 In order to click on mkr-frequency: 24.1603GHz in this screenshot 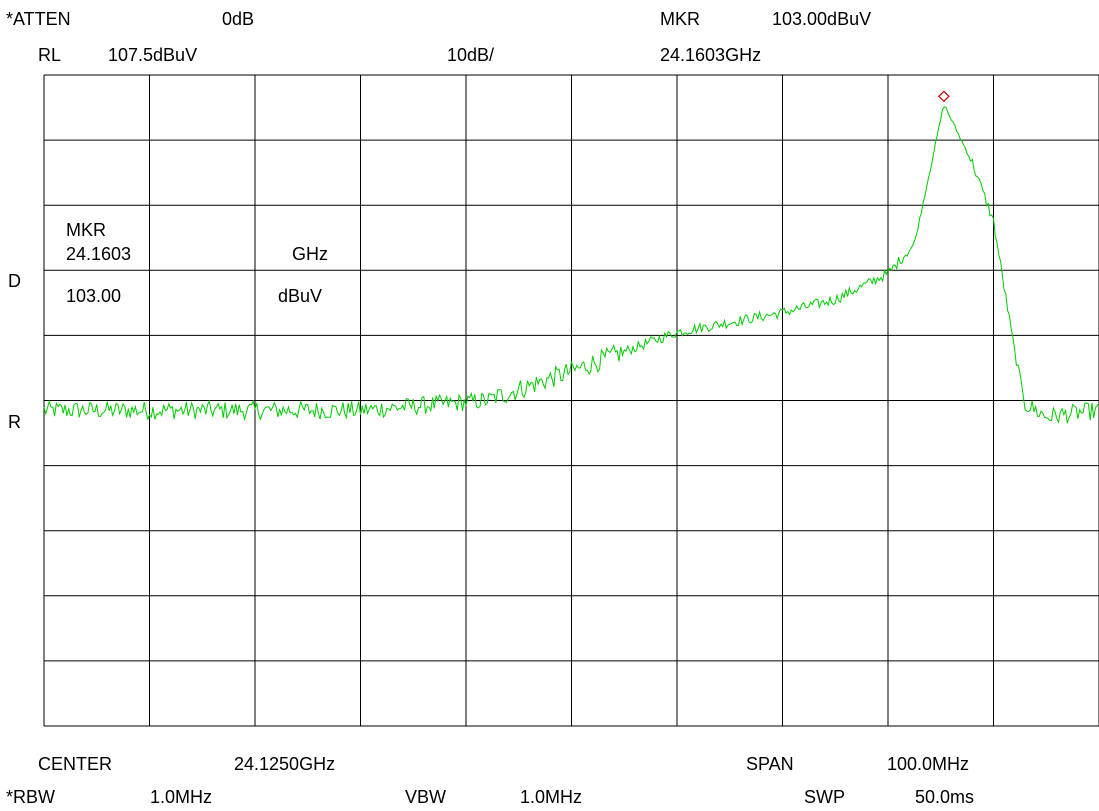, I will do `click(711, 55)`.